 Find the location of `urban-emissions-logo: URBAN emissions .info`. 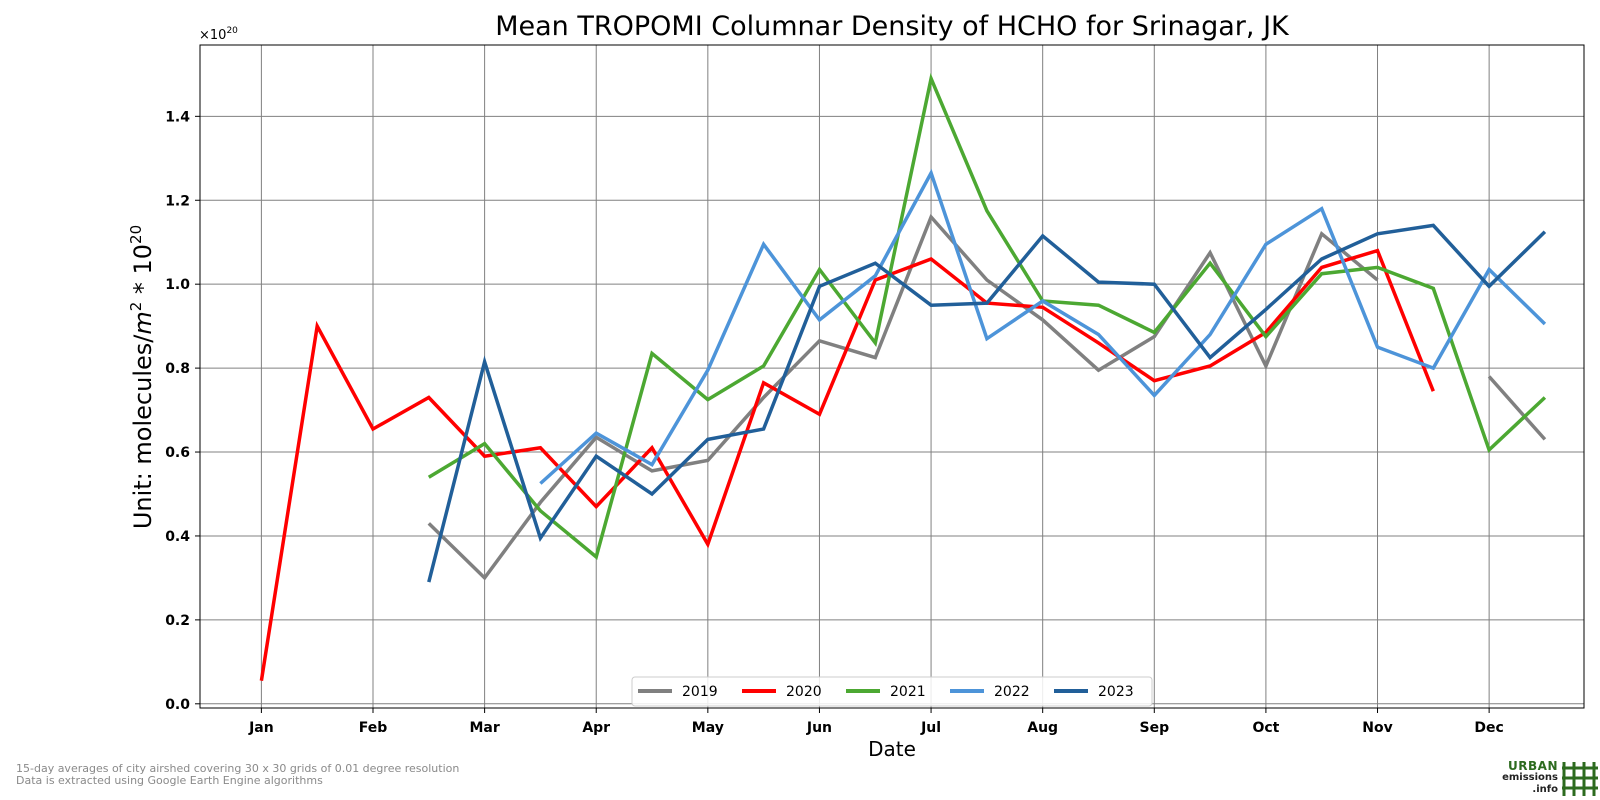

urban-emissions-logo: URBAN emissions .info is located at coordinates (1523, 778).